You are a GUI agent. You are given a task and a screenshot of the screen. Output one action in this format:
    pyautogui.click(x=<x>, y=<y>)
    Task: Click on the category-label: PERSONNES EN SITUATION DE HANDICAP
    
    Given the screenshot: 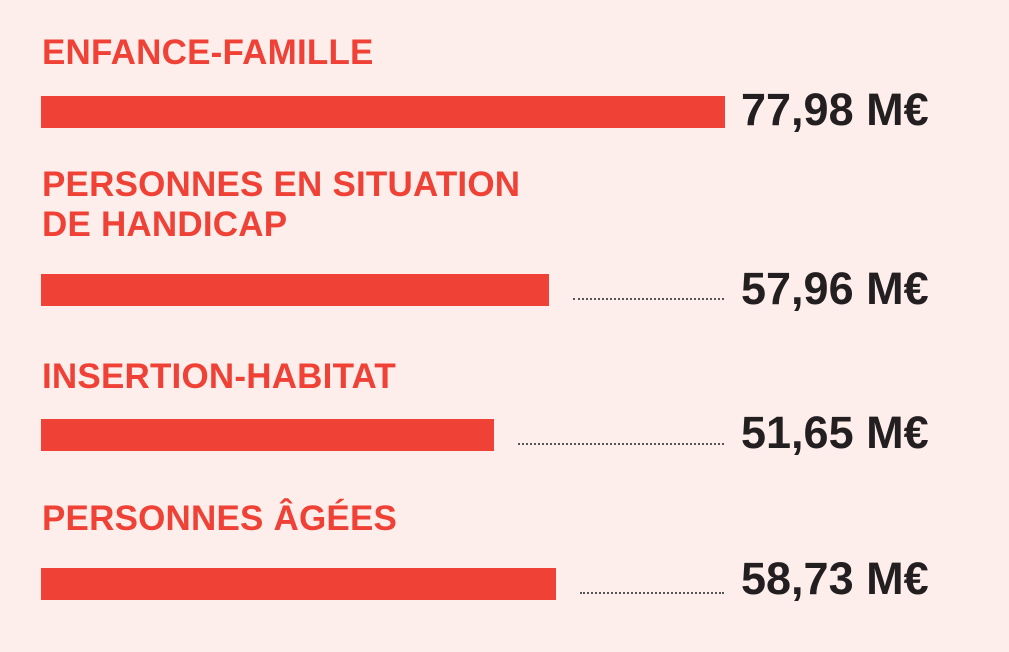 What is the action you would take?
    pyautogui.click(x=281, y=204)
    